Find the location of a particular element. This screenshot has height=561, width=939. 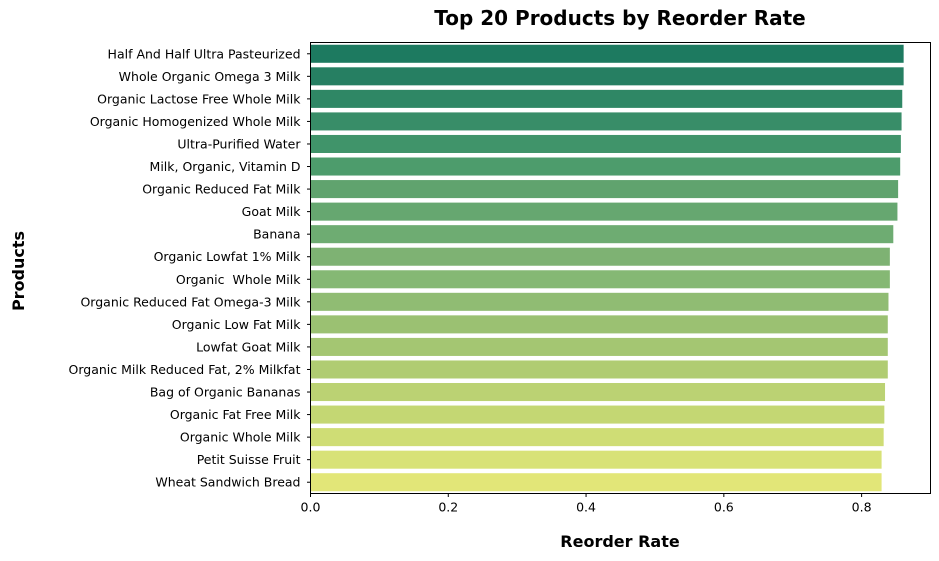

y-tick-label: Milk, Organic, Vitamin D is located at coordinates (225, 166).